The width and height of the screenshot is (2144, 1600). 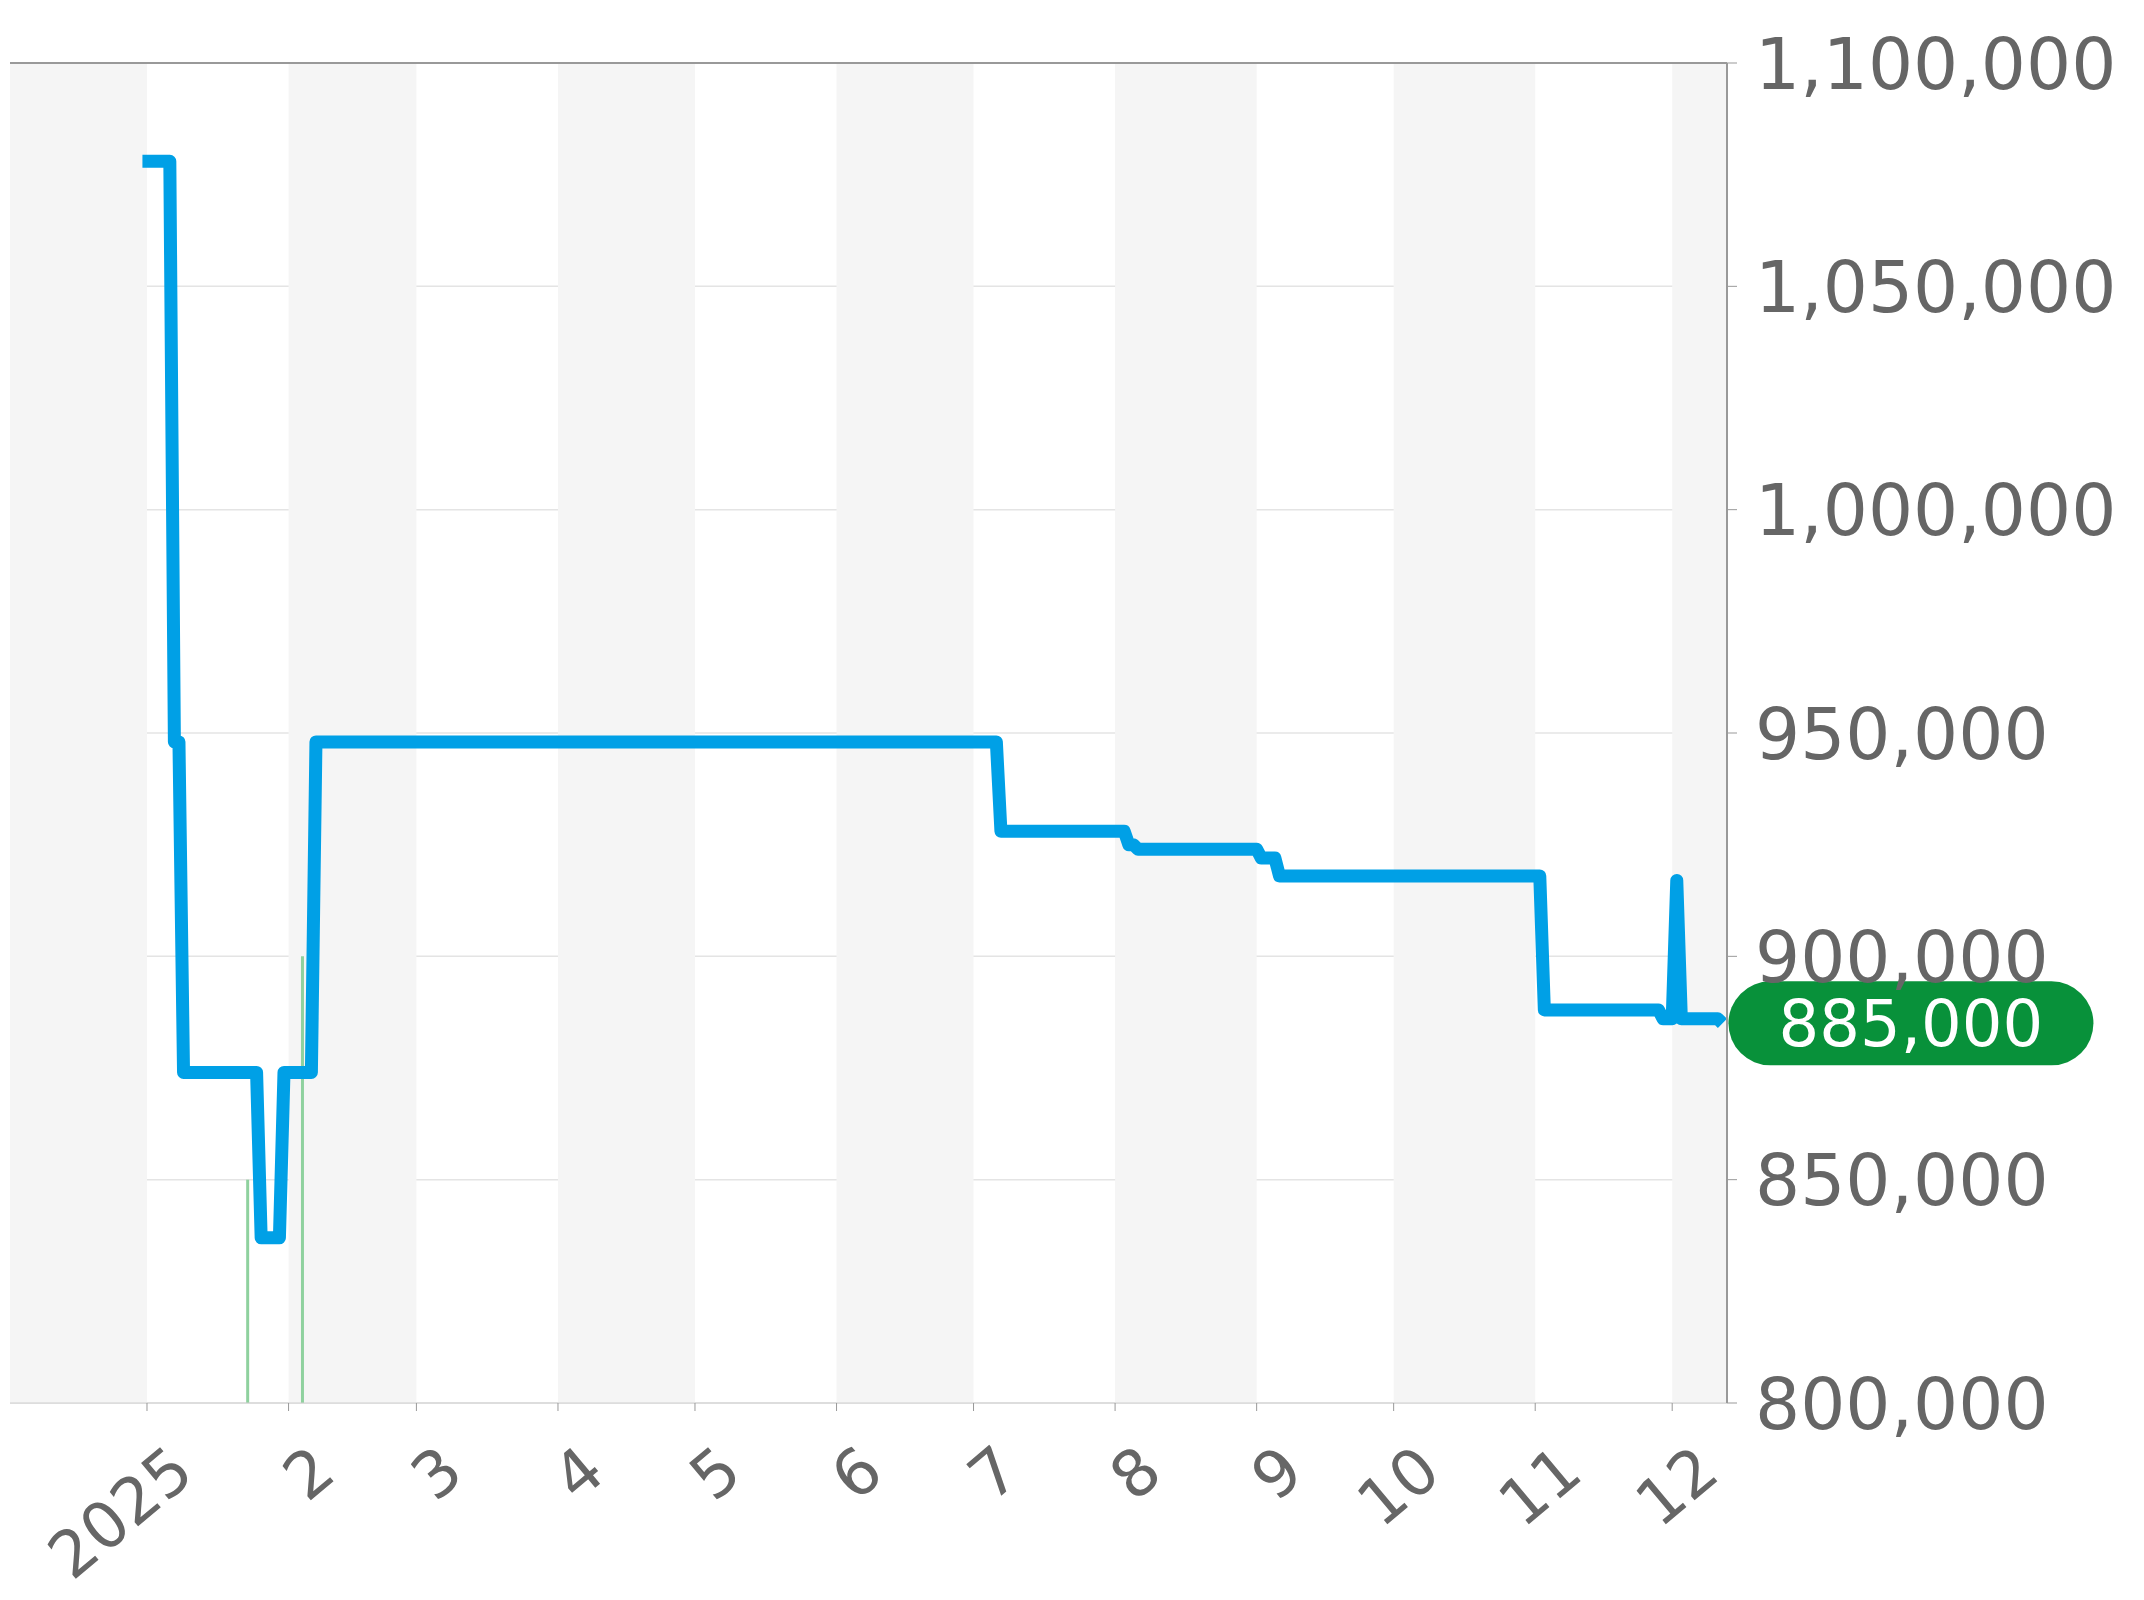 What do you see at coordinates (1539, 1486) in the screenshot?
I see `x-tick-label: 11` at bounding box center [1539, 1486].